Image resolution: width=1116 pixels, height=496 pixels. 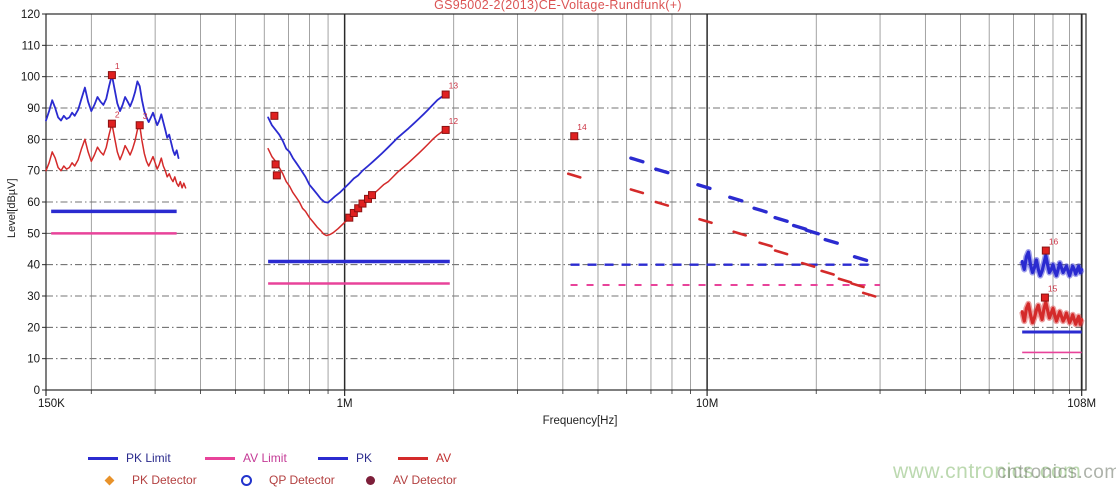 What do you see at coordinates (1081, 404) in the screenshot?
I see `x-tick-label: 108M` at bounding box center [1081, 404].